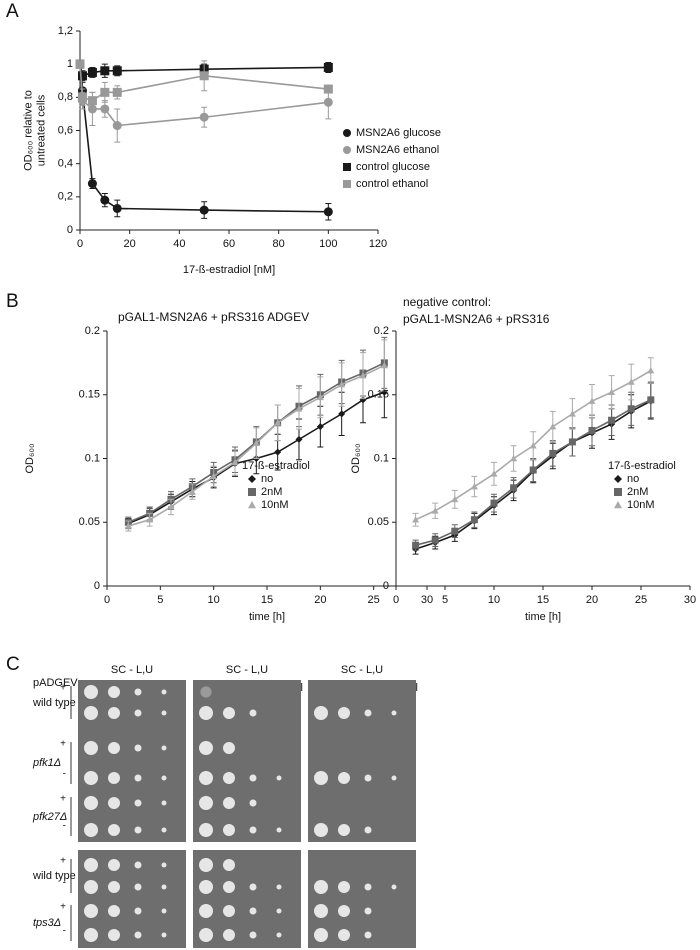 The image size is (700, 950). What do you see at coordinates (54, 876) in the screenshot?
I see `strain-label: wild type` at bounding box center [54, 876].